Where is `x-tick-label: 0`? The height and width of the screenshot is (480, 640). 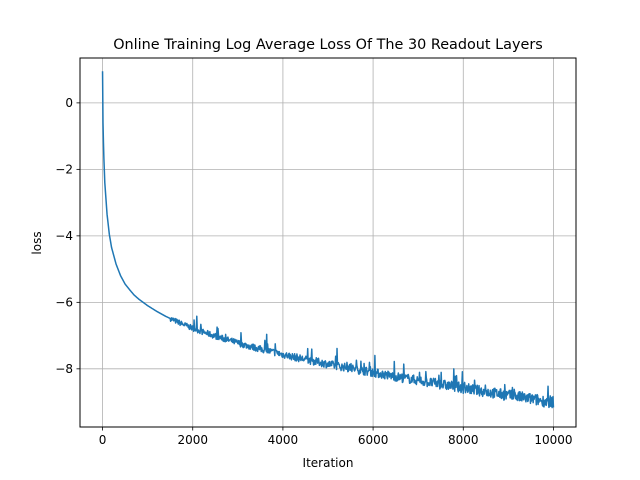
x-tick-label: 0 is located at coordinates (103, 440).